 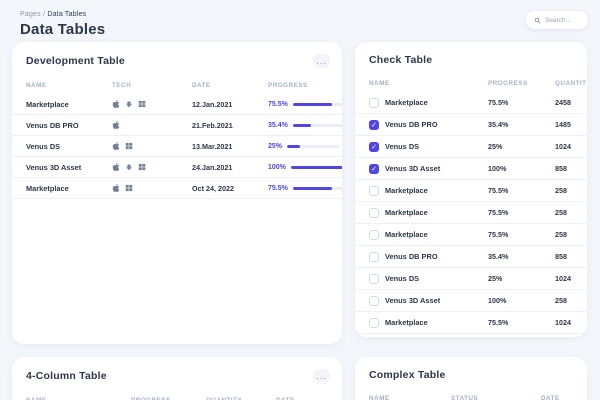 What do you see at coordinates (471, 279) in the screenshot?
I see `table-row: Venus DS 25% 1024` at bounding box center [471, 279].